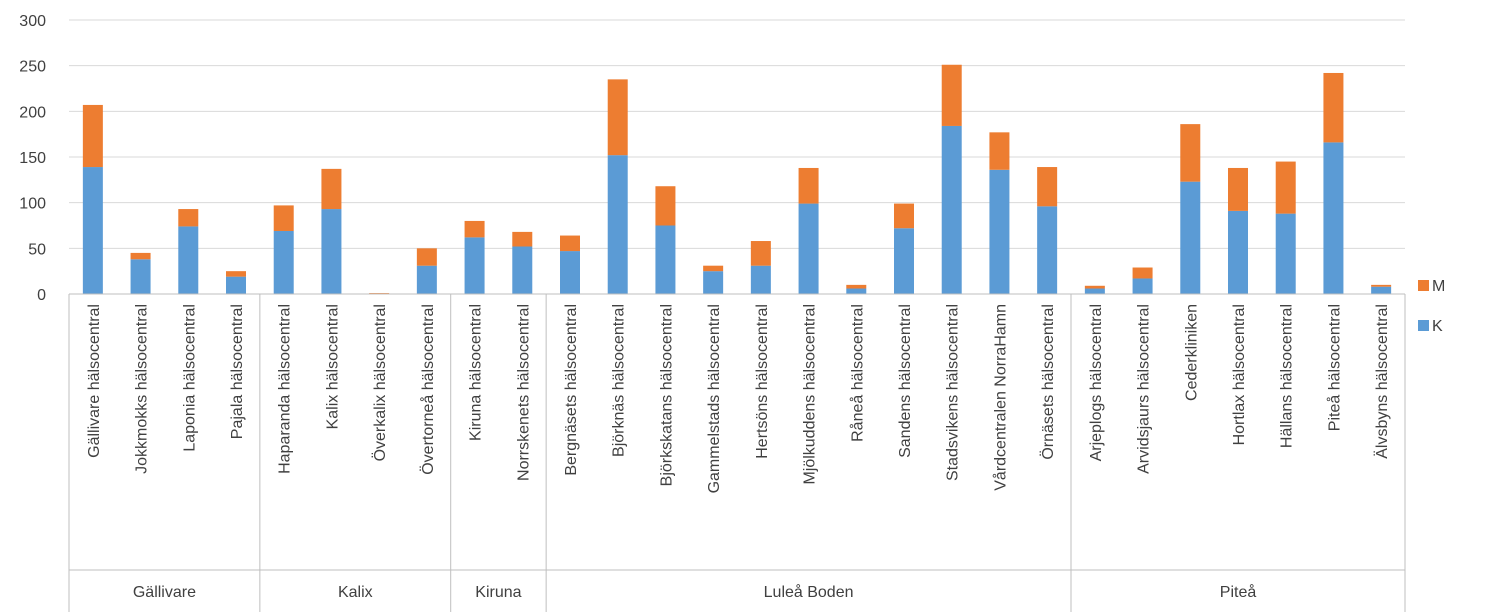 The width and height of the screenshot is (1487, 614). I want to click on x-category-label: Kalix hälsocentral, so click(332, 366).